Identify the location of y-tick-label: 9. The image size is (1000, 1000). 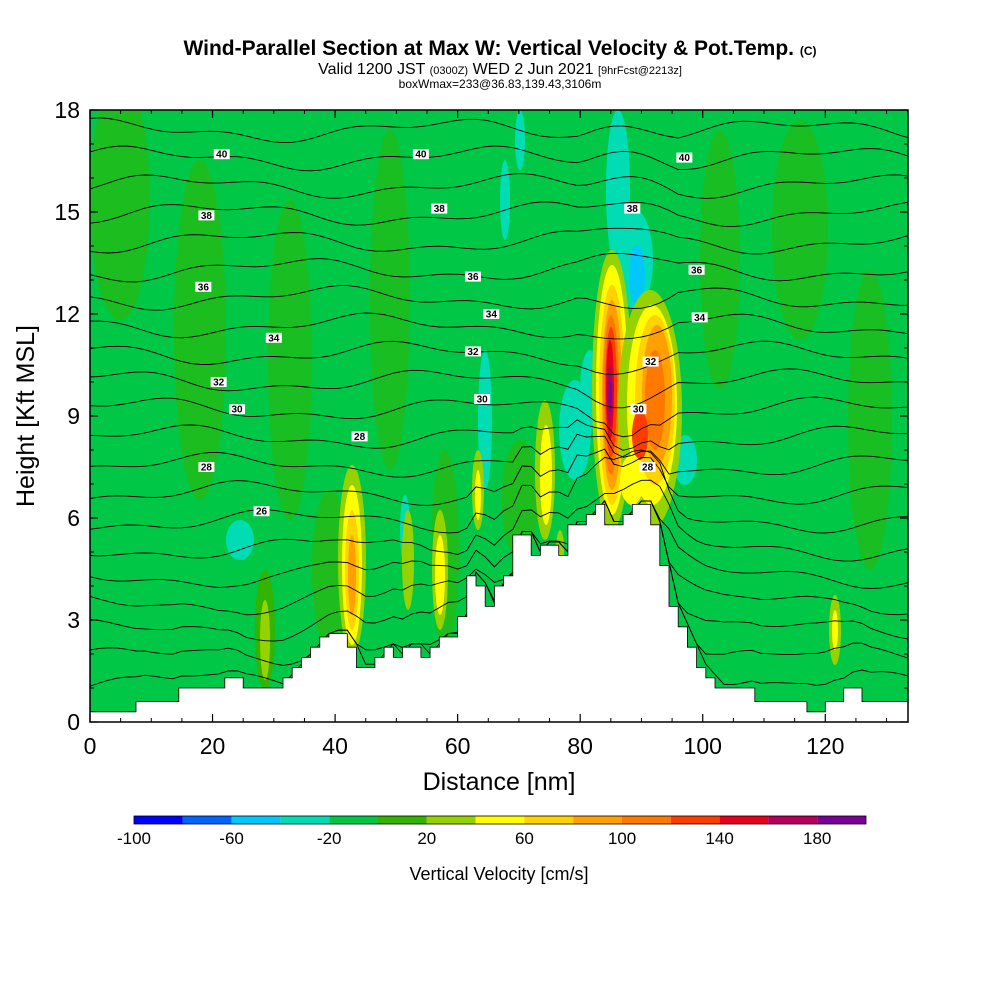
(73, 416).